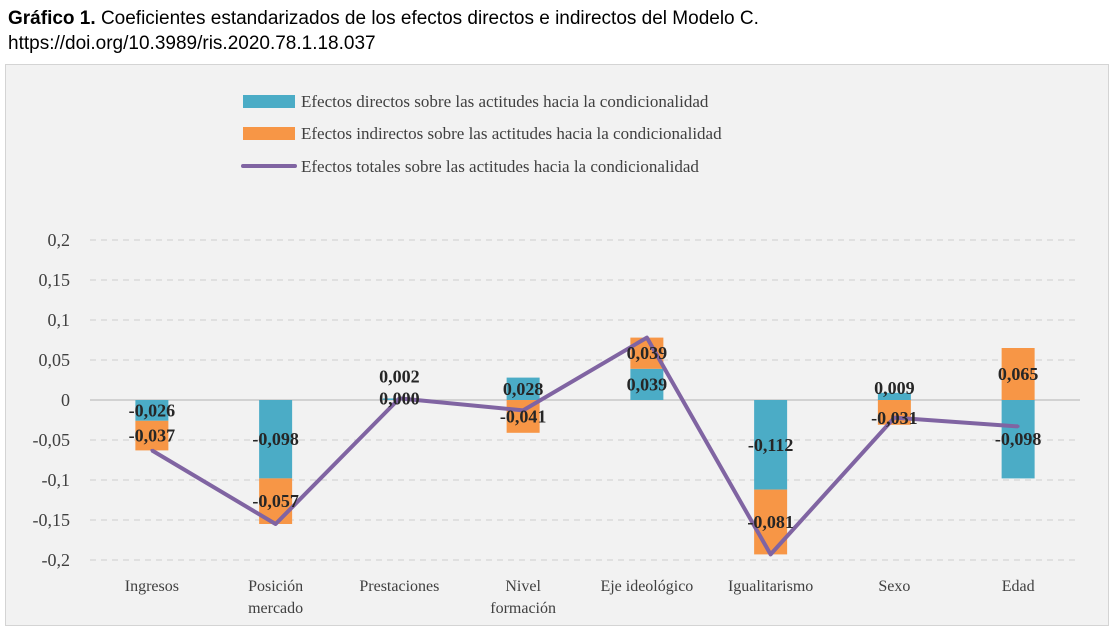 This screenshot has height=632, width=1116. What do you see at coordinates (56, 560) in the screenshot?
I see `y-tick-label: -0,2` at bounding box center [56, 560].